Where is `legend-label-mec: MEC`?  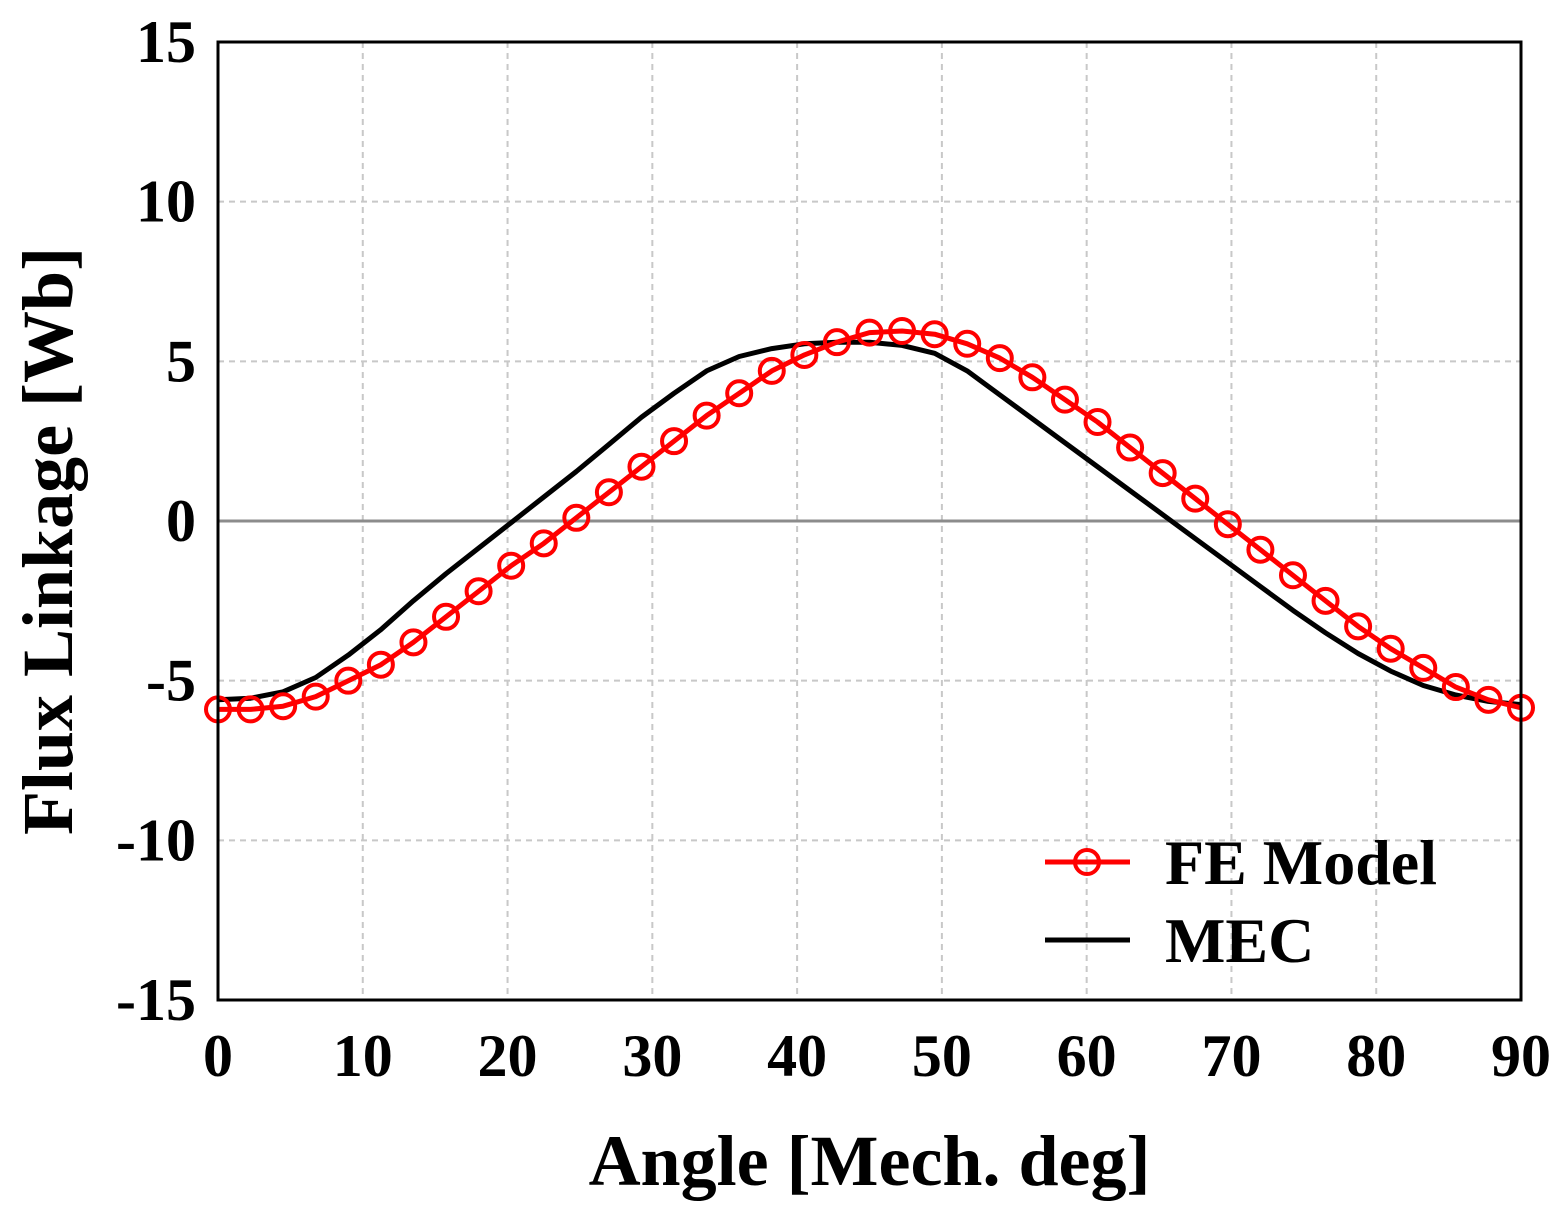
legend-label-mec: MEC is located at coordinates (1239, 940).